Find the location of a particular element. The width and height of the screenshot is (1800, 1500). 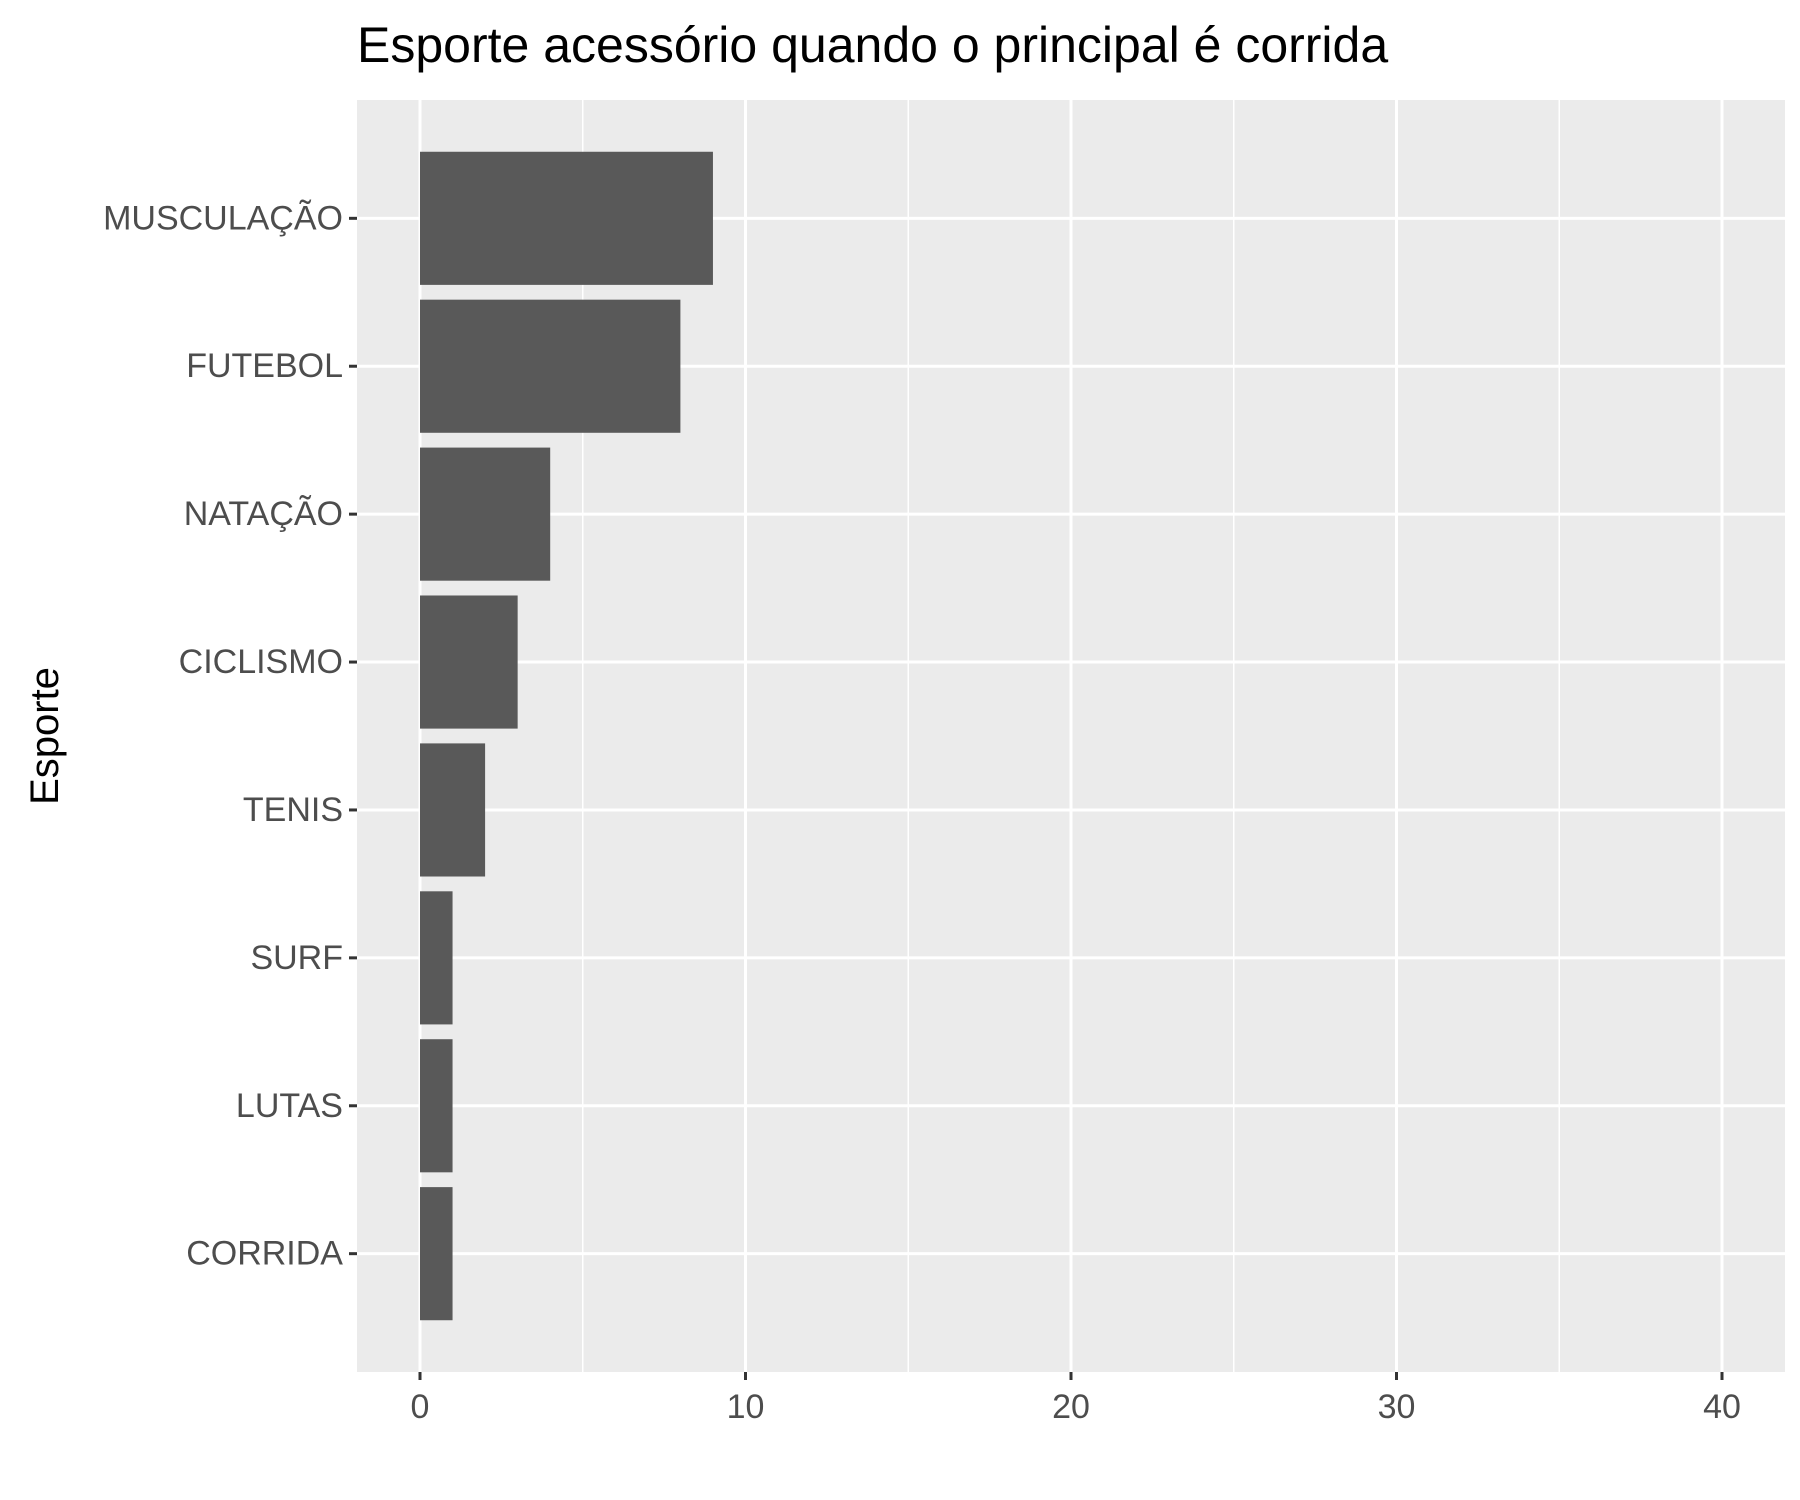

y-tick-label: CORRIDA is located at coordinates (264, 1254).